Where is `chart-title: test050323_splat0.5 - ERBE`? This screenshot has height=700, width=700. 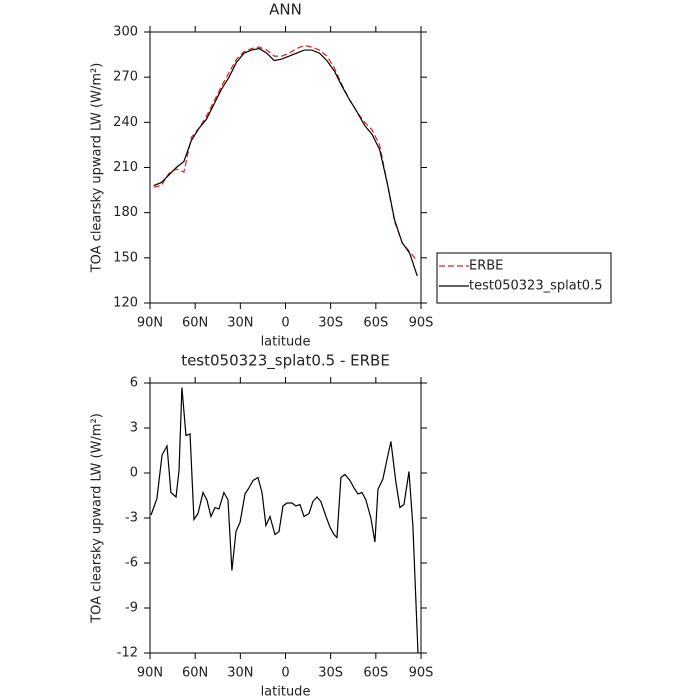
chart-title: test050323_splat0.5 - ERBE is located at coordinates (285, 361).